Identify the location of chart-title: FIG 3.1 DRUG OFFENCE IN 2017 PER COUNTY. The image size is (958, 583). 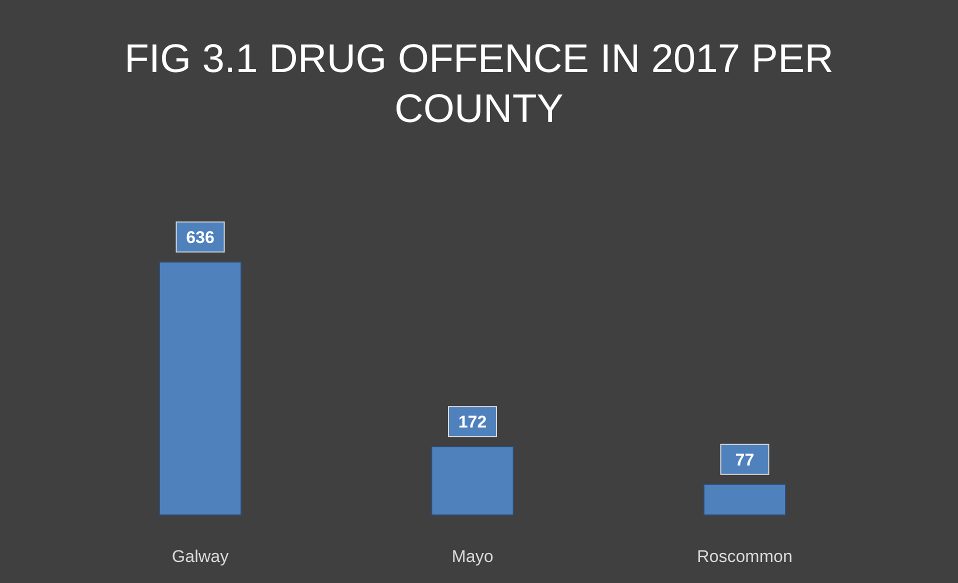
(479, 84).